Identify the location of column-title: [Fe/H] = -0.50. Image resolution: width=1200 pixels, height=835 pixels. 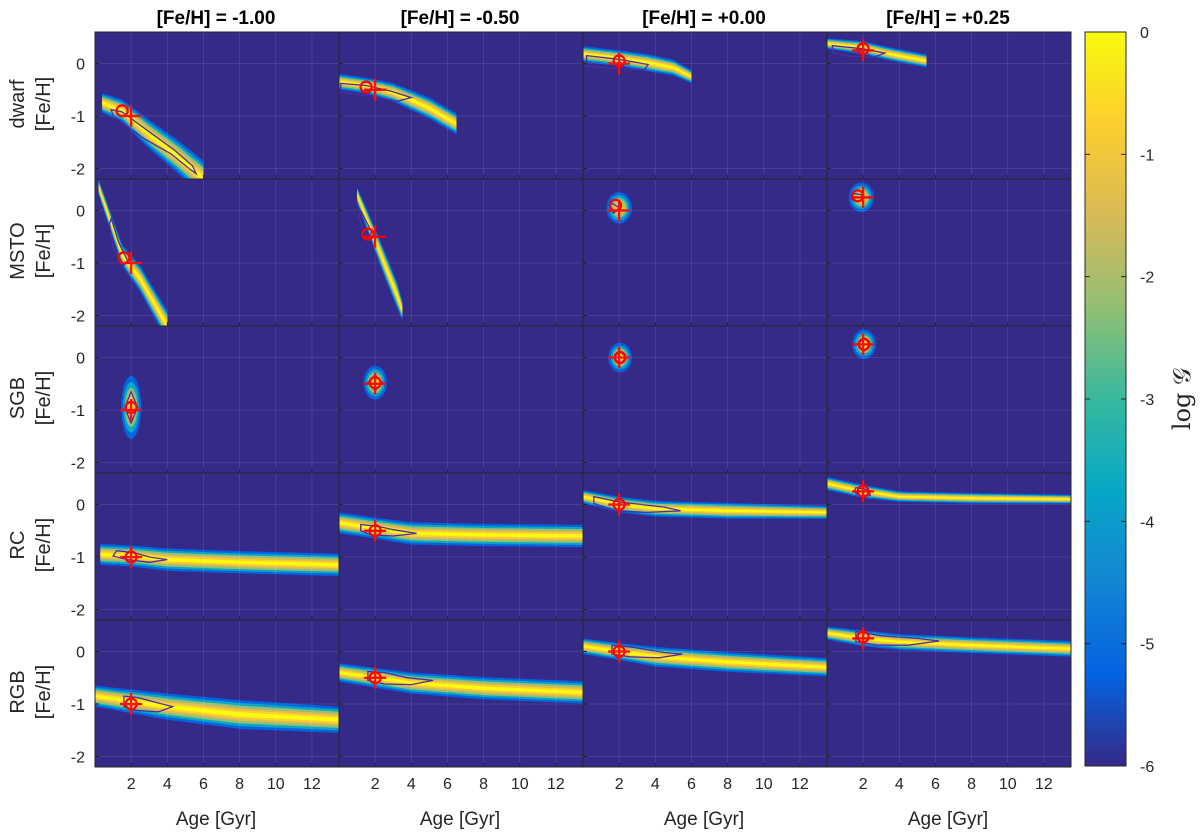
(460, 18).